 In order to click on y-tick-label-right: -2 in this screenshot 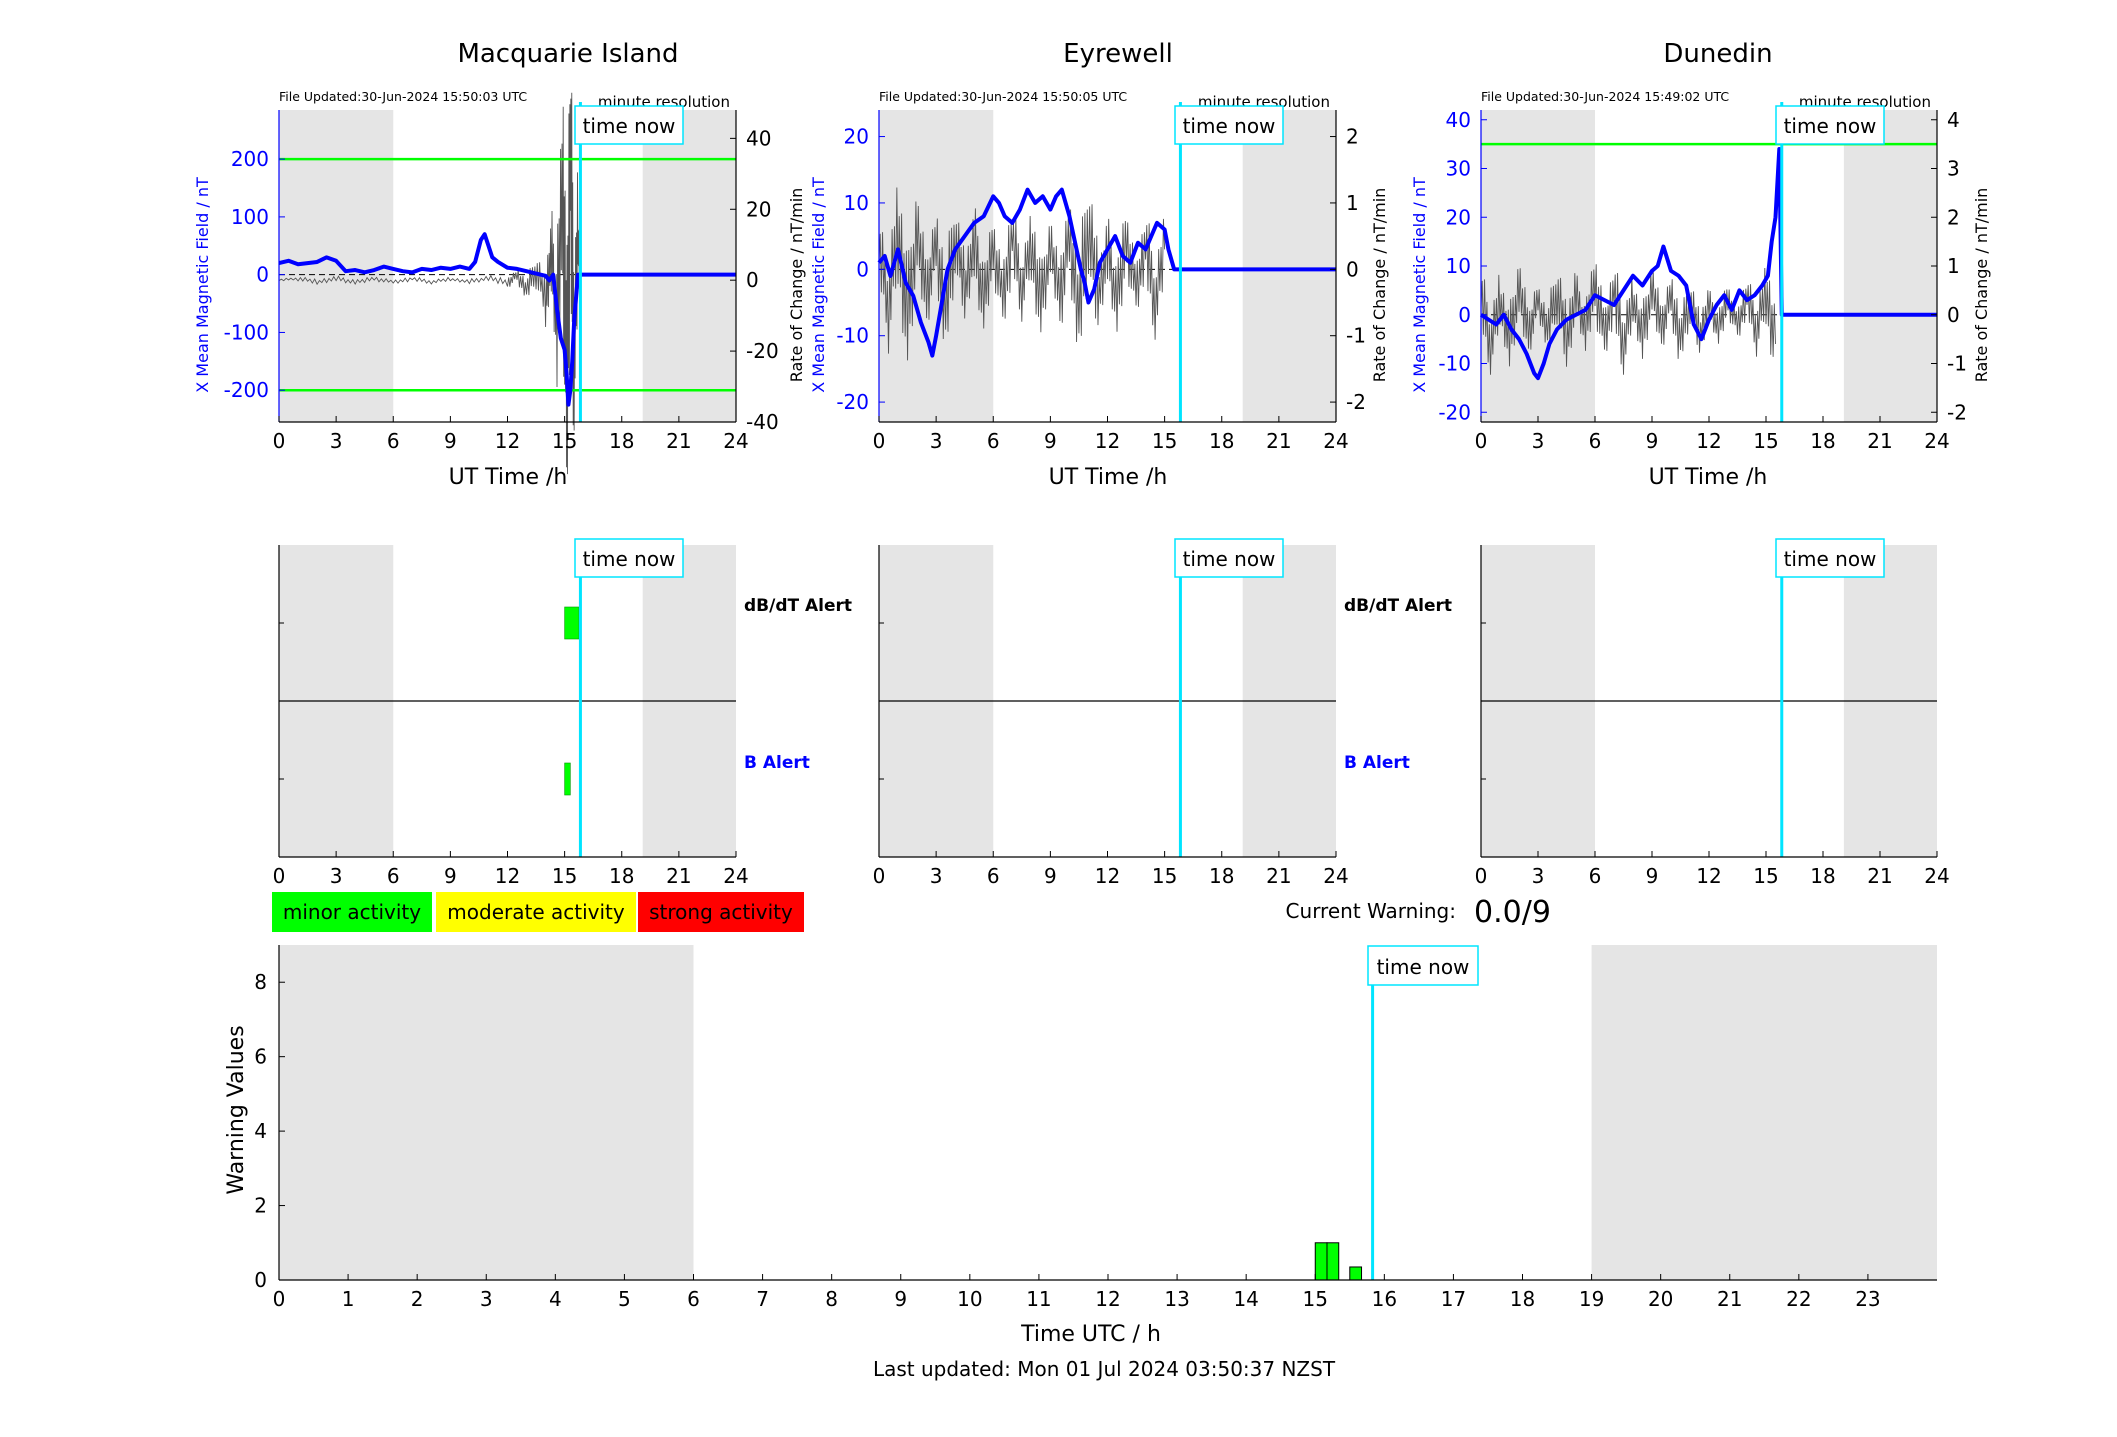, I will do `click(1957, 412)`.